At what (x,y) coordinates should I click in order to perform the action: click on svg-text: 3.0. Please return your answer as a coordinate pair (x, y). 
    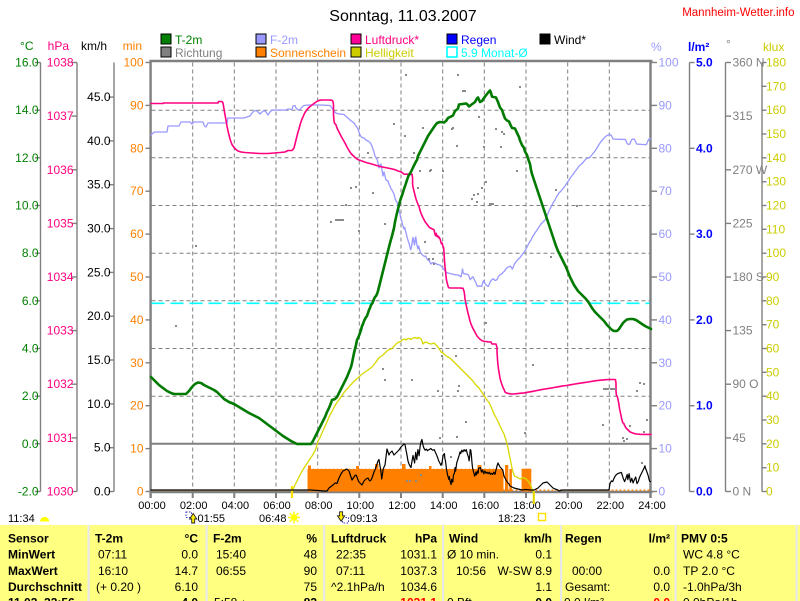
    Looking at the image, I should click on (704, 234).